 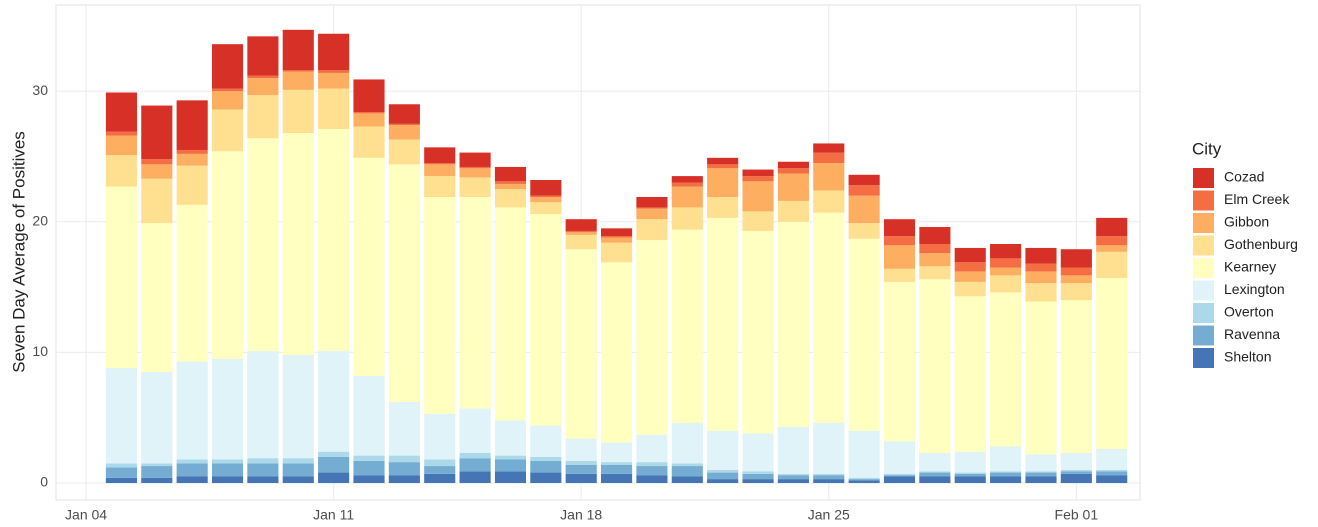 I want to click on legend-label: Shelton, so click(x=1247, y=357).